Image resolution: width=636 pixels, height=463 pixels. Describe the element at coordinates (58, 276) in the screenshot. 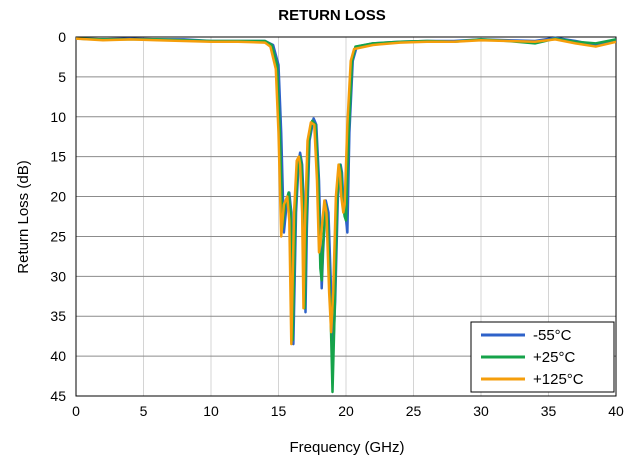

I see `y-tick-label: 30` at that location.